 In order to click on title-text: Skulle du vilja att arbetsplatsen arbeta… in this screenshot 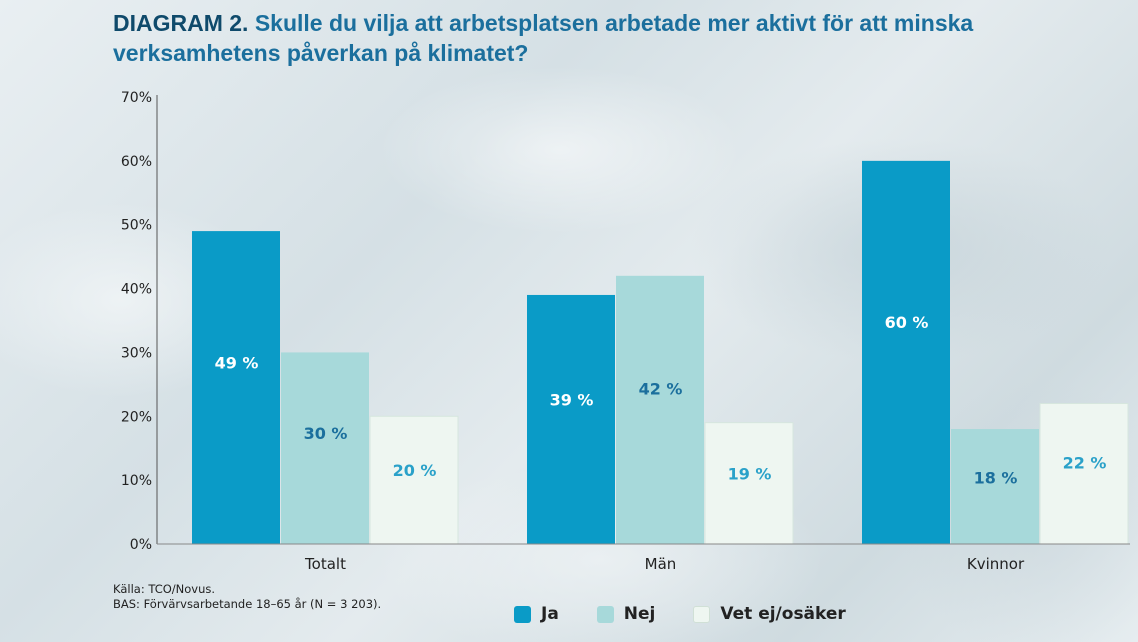, I will do `click(543, 38)`.